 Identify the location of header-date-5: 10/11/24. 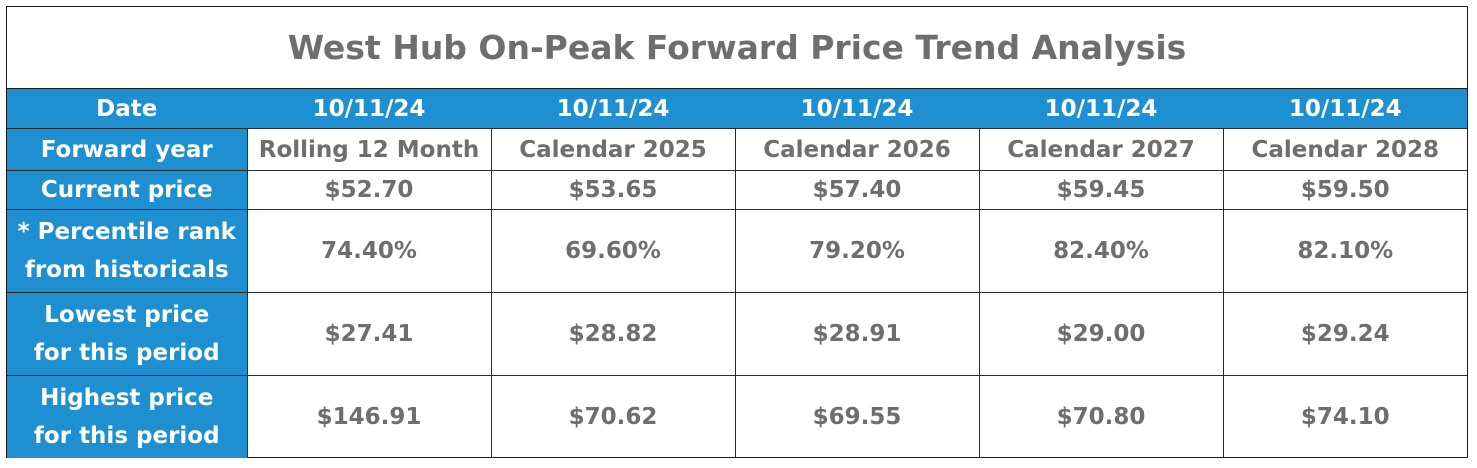
(1344, 109).